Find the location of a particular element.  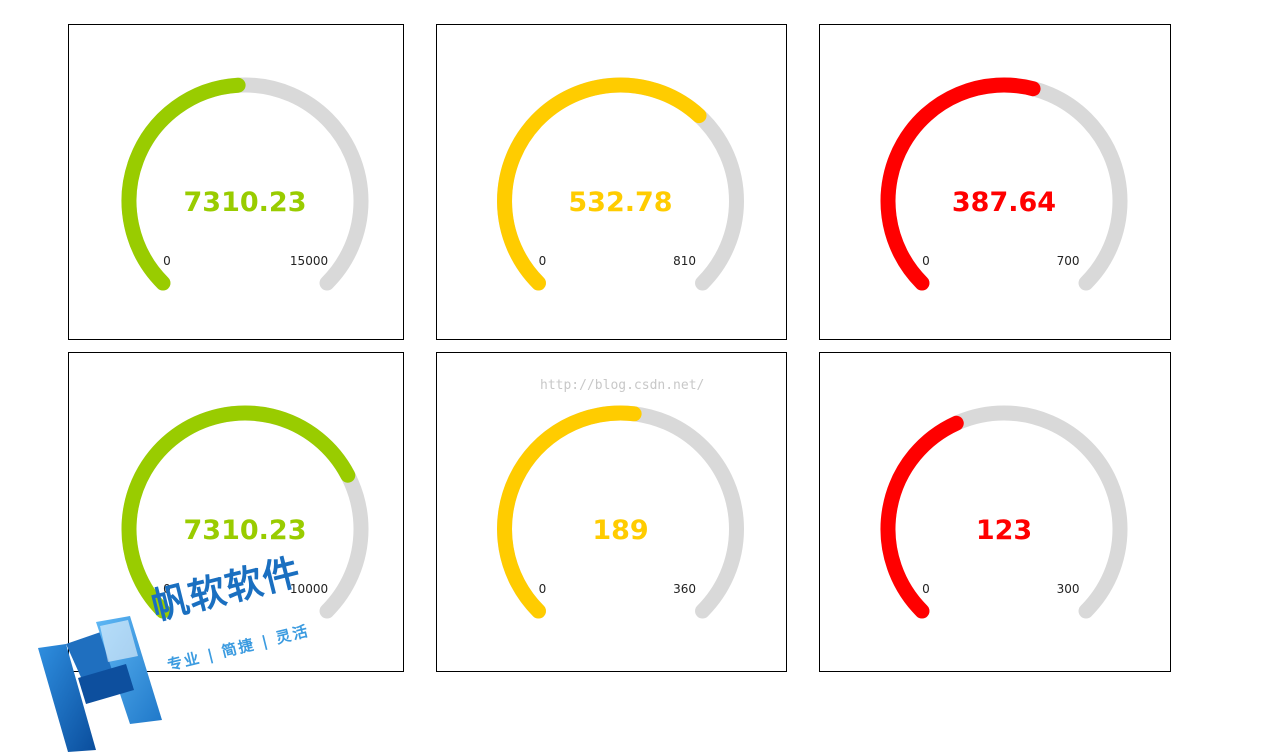

gauge-panel-2: 3-6个月应收款金额（万元） 532.78 0 810 is located at coordinates (611, 182).